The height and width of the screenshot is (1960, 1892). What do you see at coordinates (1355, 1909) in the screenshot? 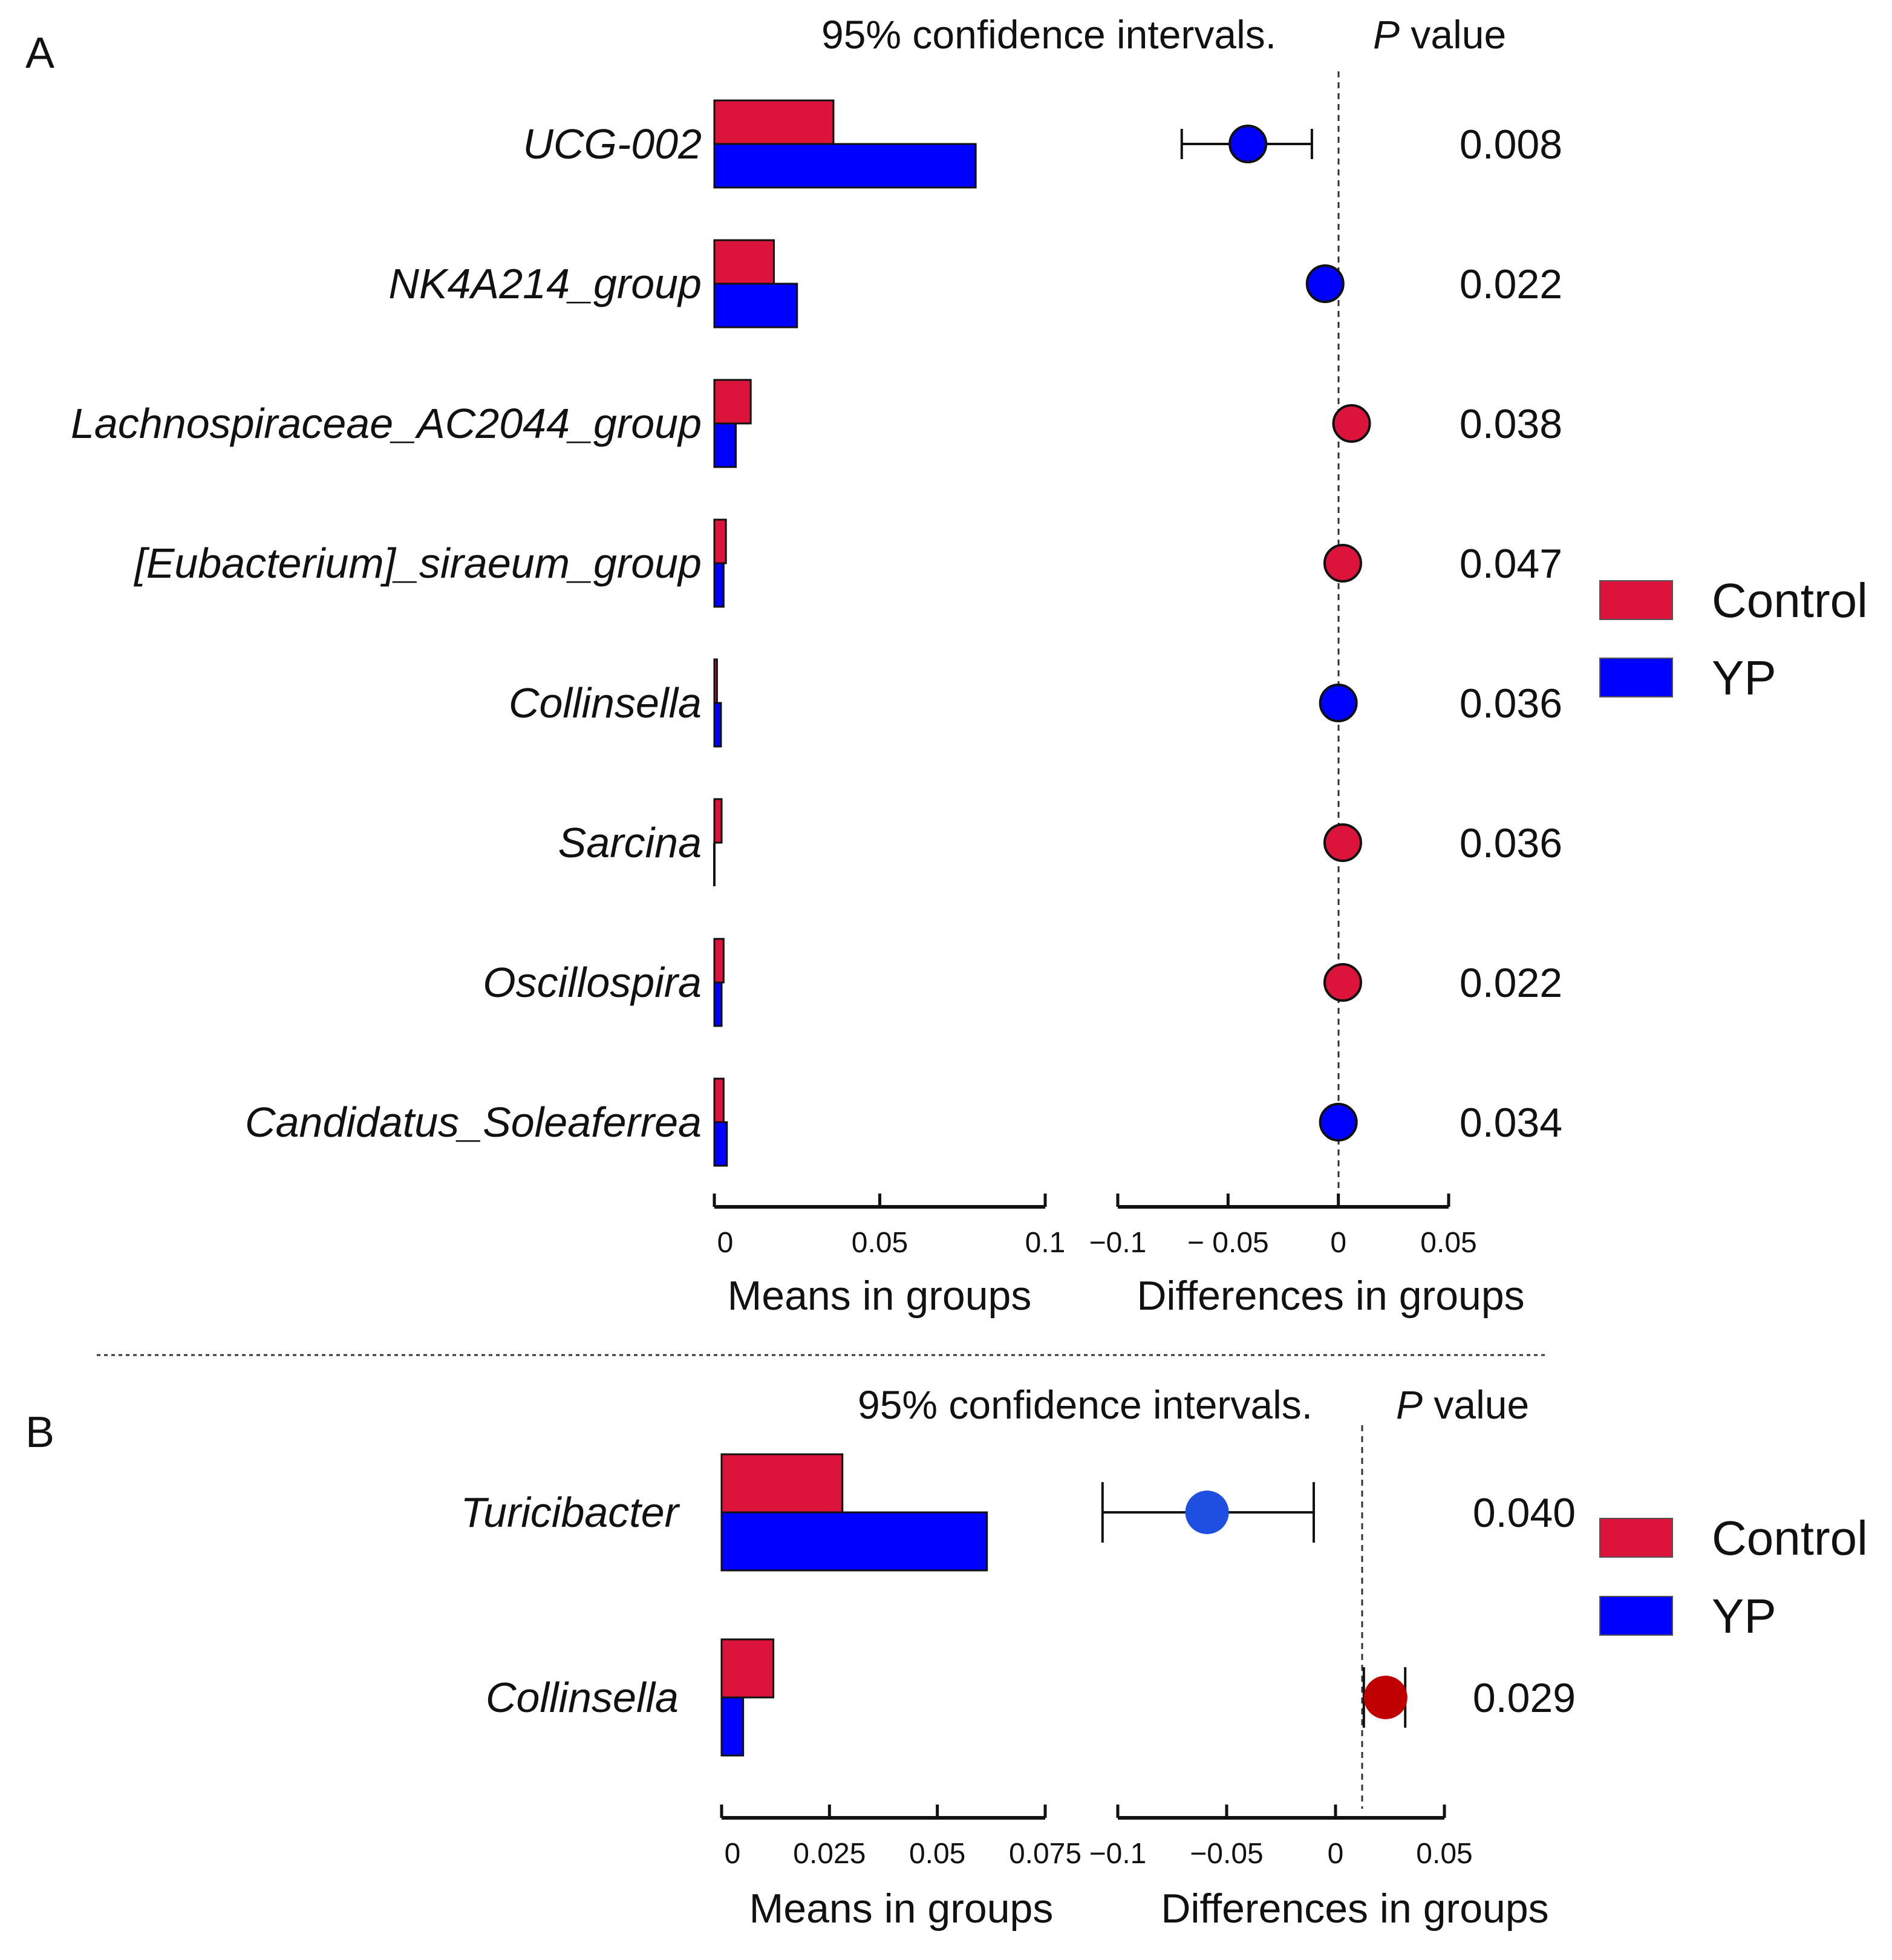
I see `panel-b-diff-axis-title: Differences in groups` at bounding box center [1355, 1909].